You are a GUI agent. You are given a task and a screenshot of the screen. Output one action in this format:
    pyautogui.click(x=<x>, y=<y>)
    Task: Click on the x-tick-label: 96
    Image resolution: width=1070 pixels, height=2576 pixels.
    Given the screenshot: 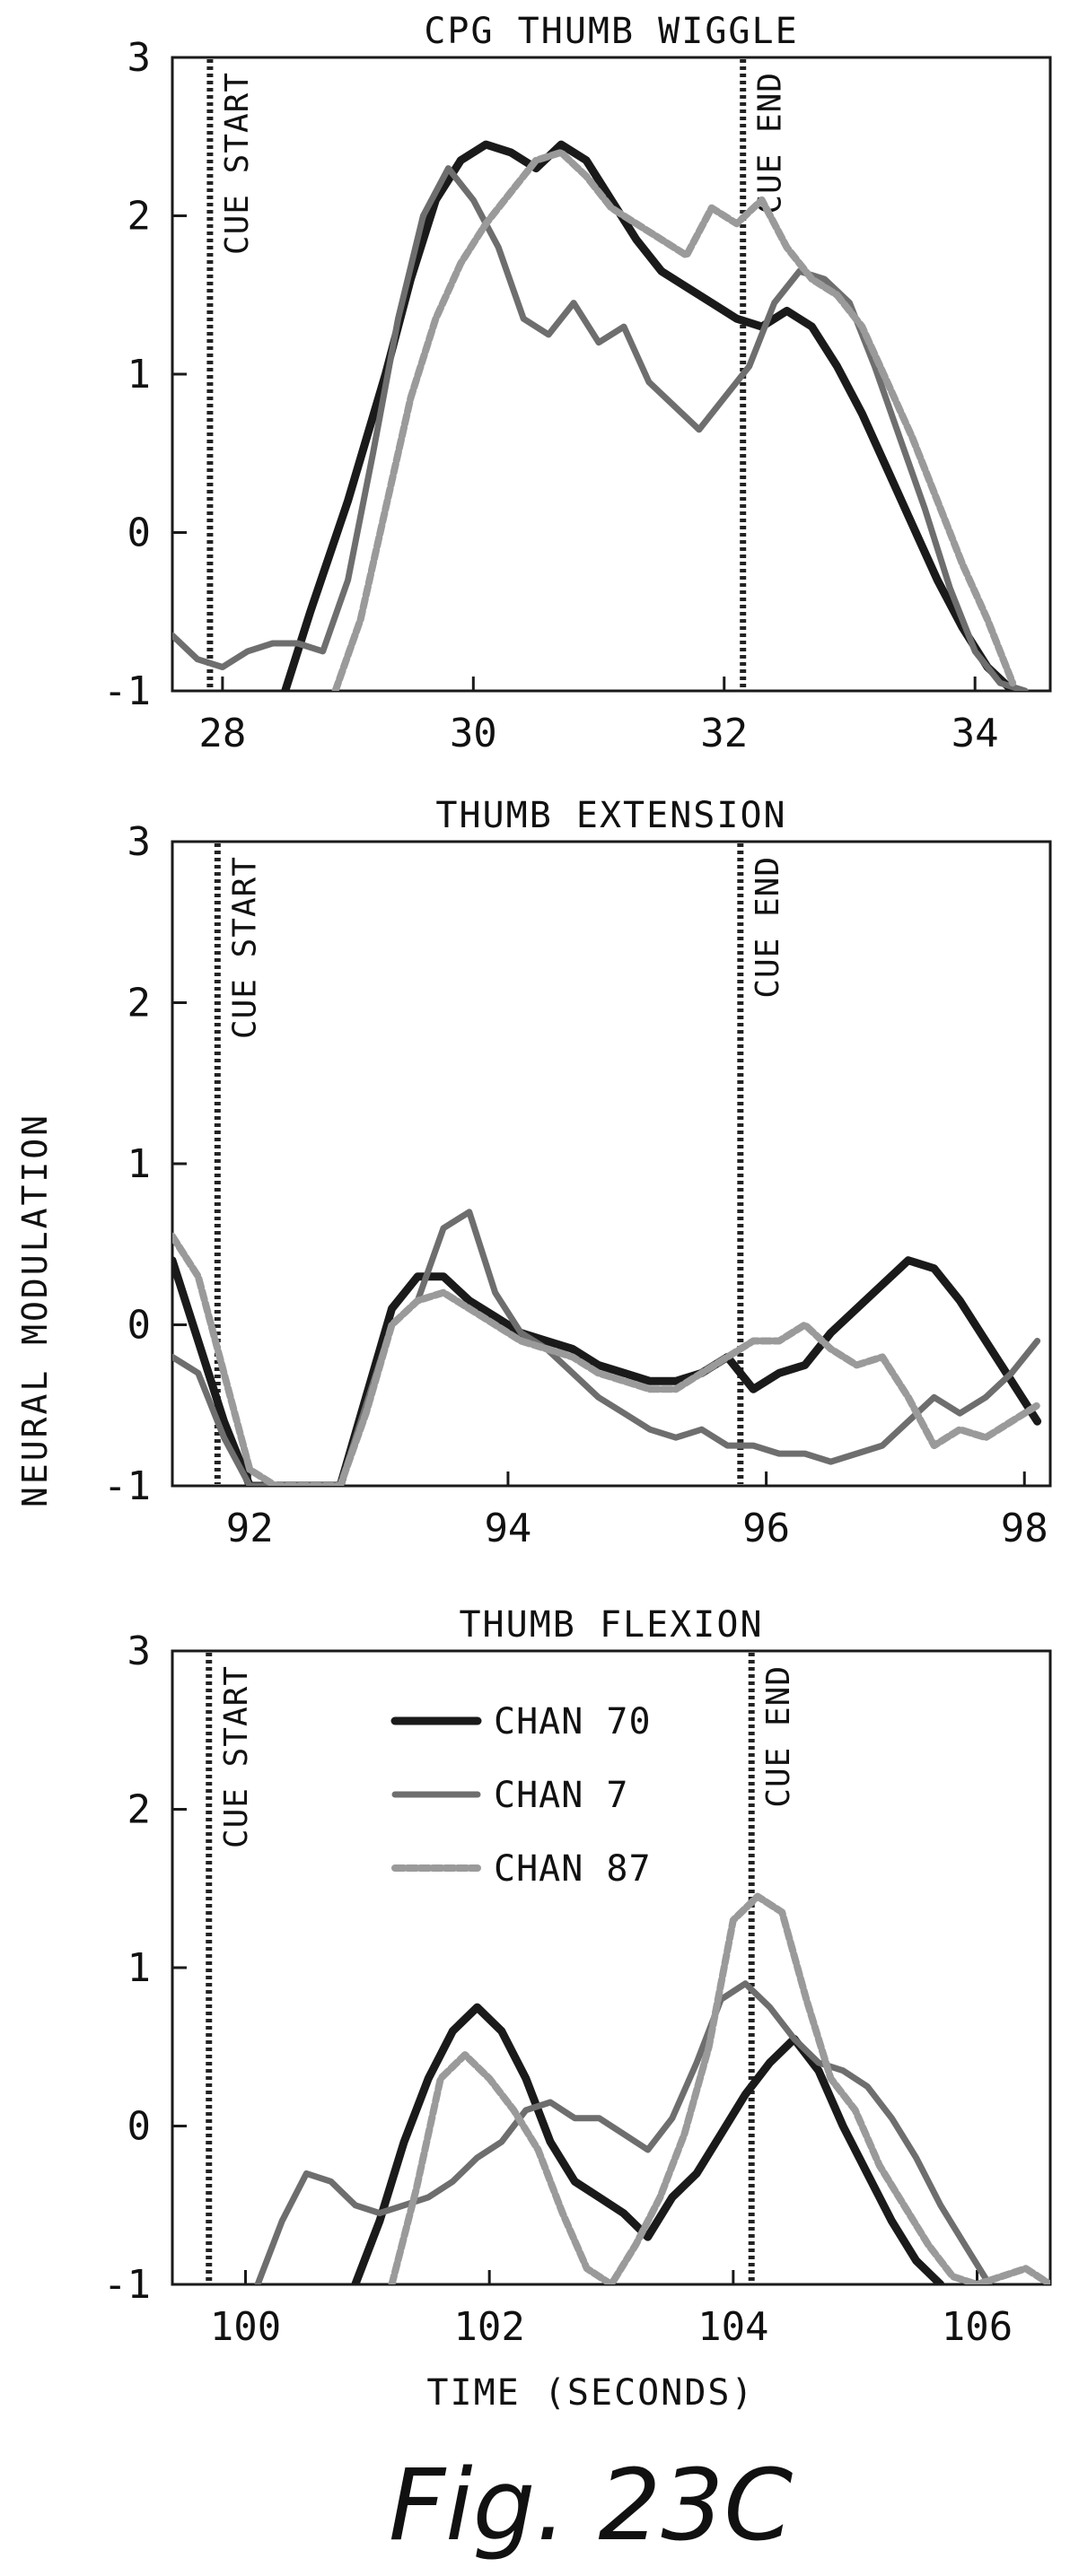 What is the action you would take?
    pyautogui.click(x=766, y=1529)
    